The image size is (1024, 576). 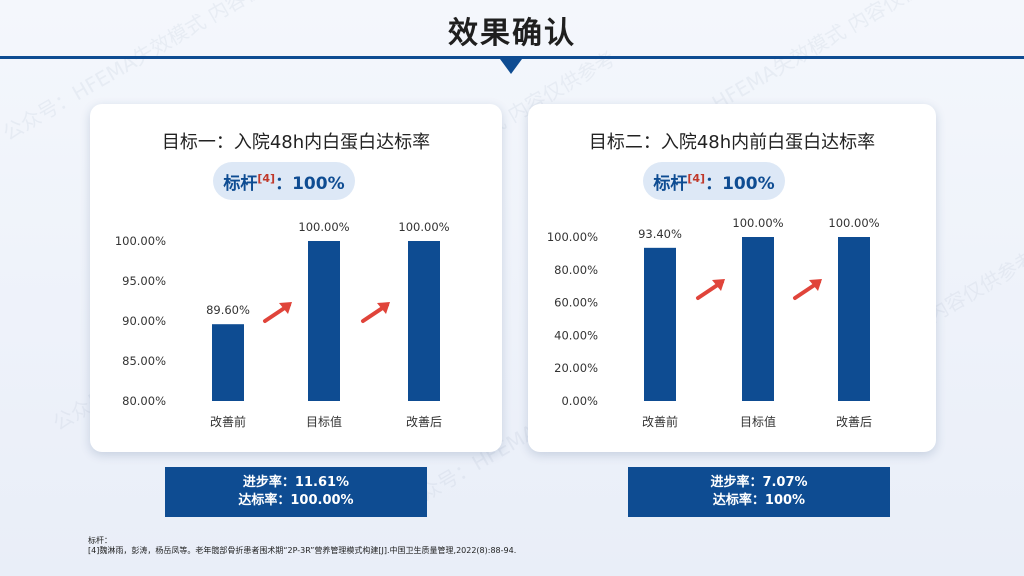 What do you see at coordinates (576, 335) in the screenshot?
I see `y-tick-label: 40.00%` at bounding box center [576, 335].